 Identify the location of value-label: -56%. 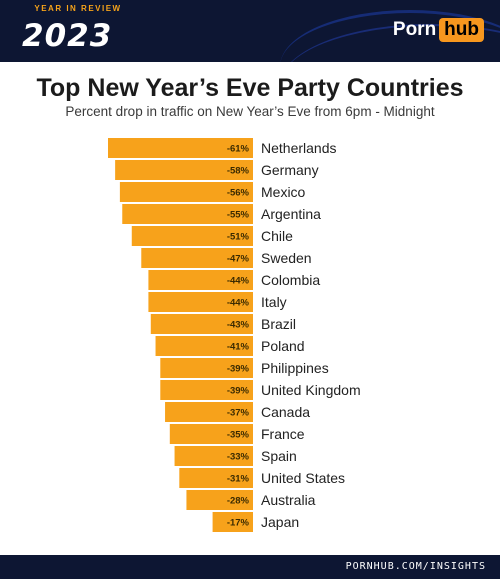
(238, 193).